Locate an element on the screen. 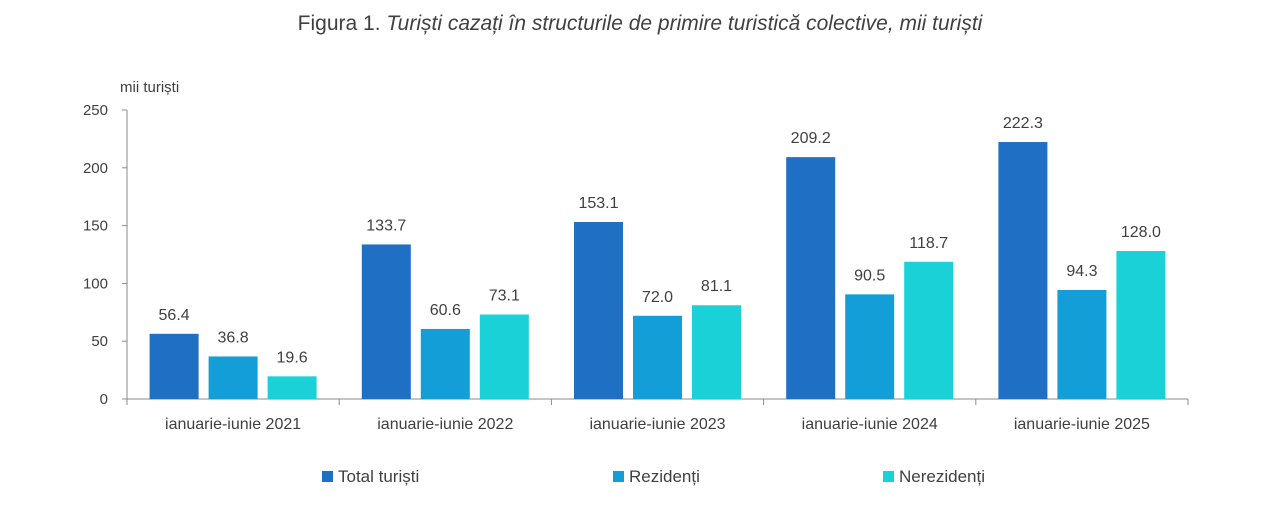 This screenshot has height=518, width=1280. x-tick-label: ianuarie-iunie 2025 is located at coordinates (1082, 424).